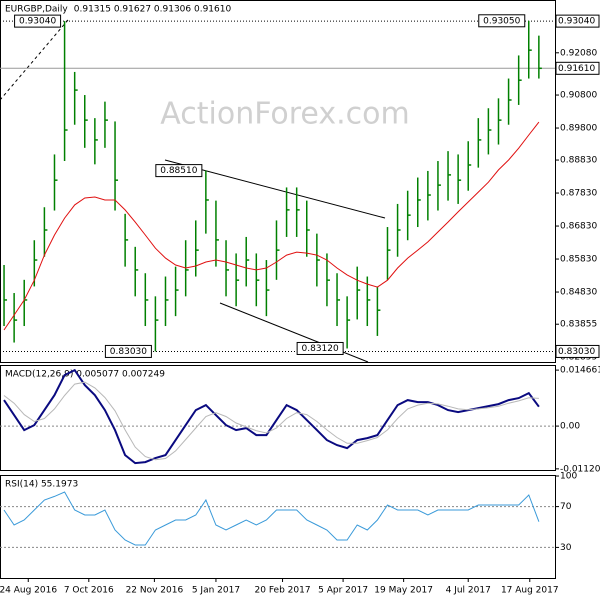 The width and height of the screenshot is (600, 600). I want to click on y-tick-label: 0.83855, so click(578, 325).